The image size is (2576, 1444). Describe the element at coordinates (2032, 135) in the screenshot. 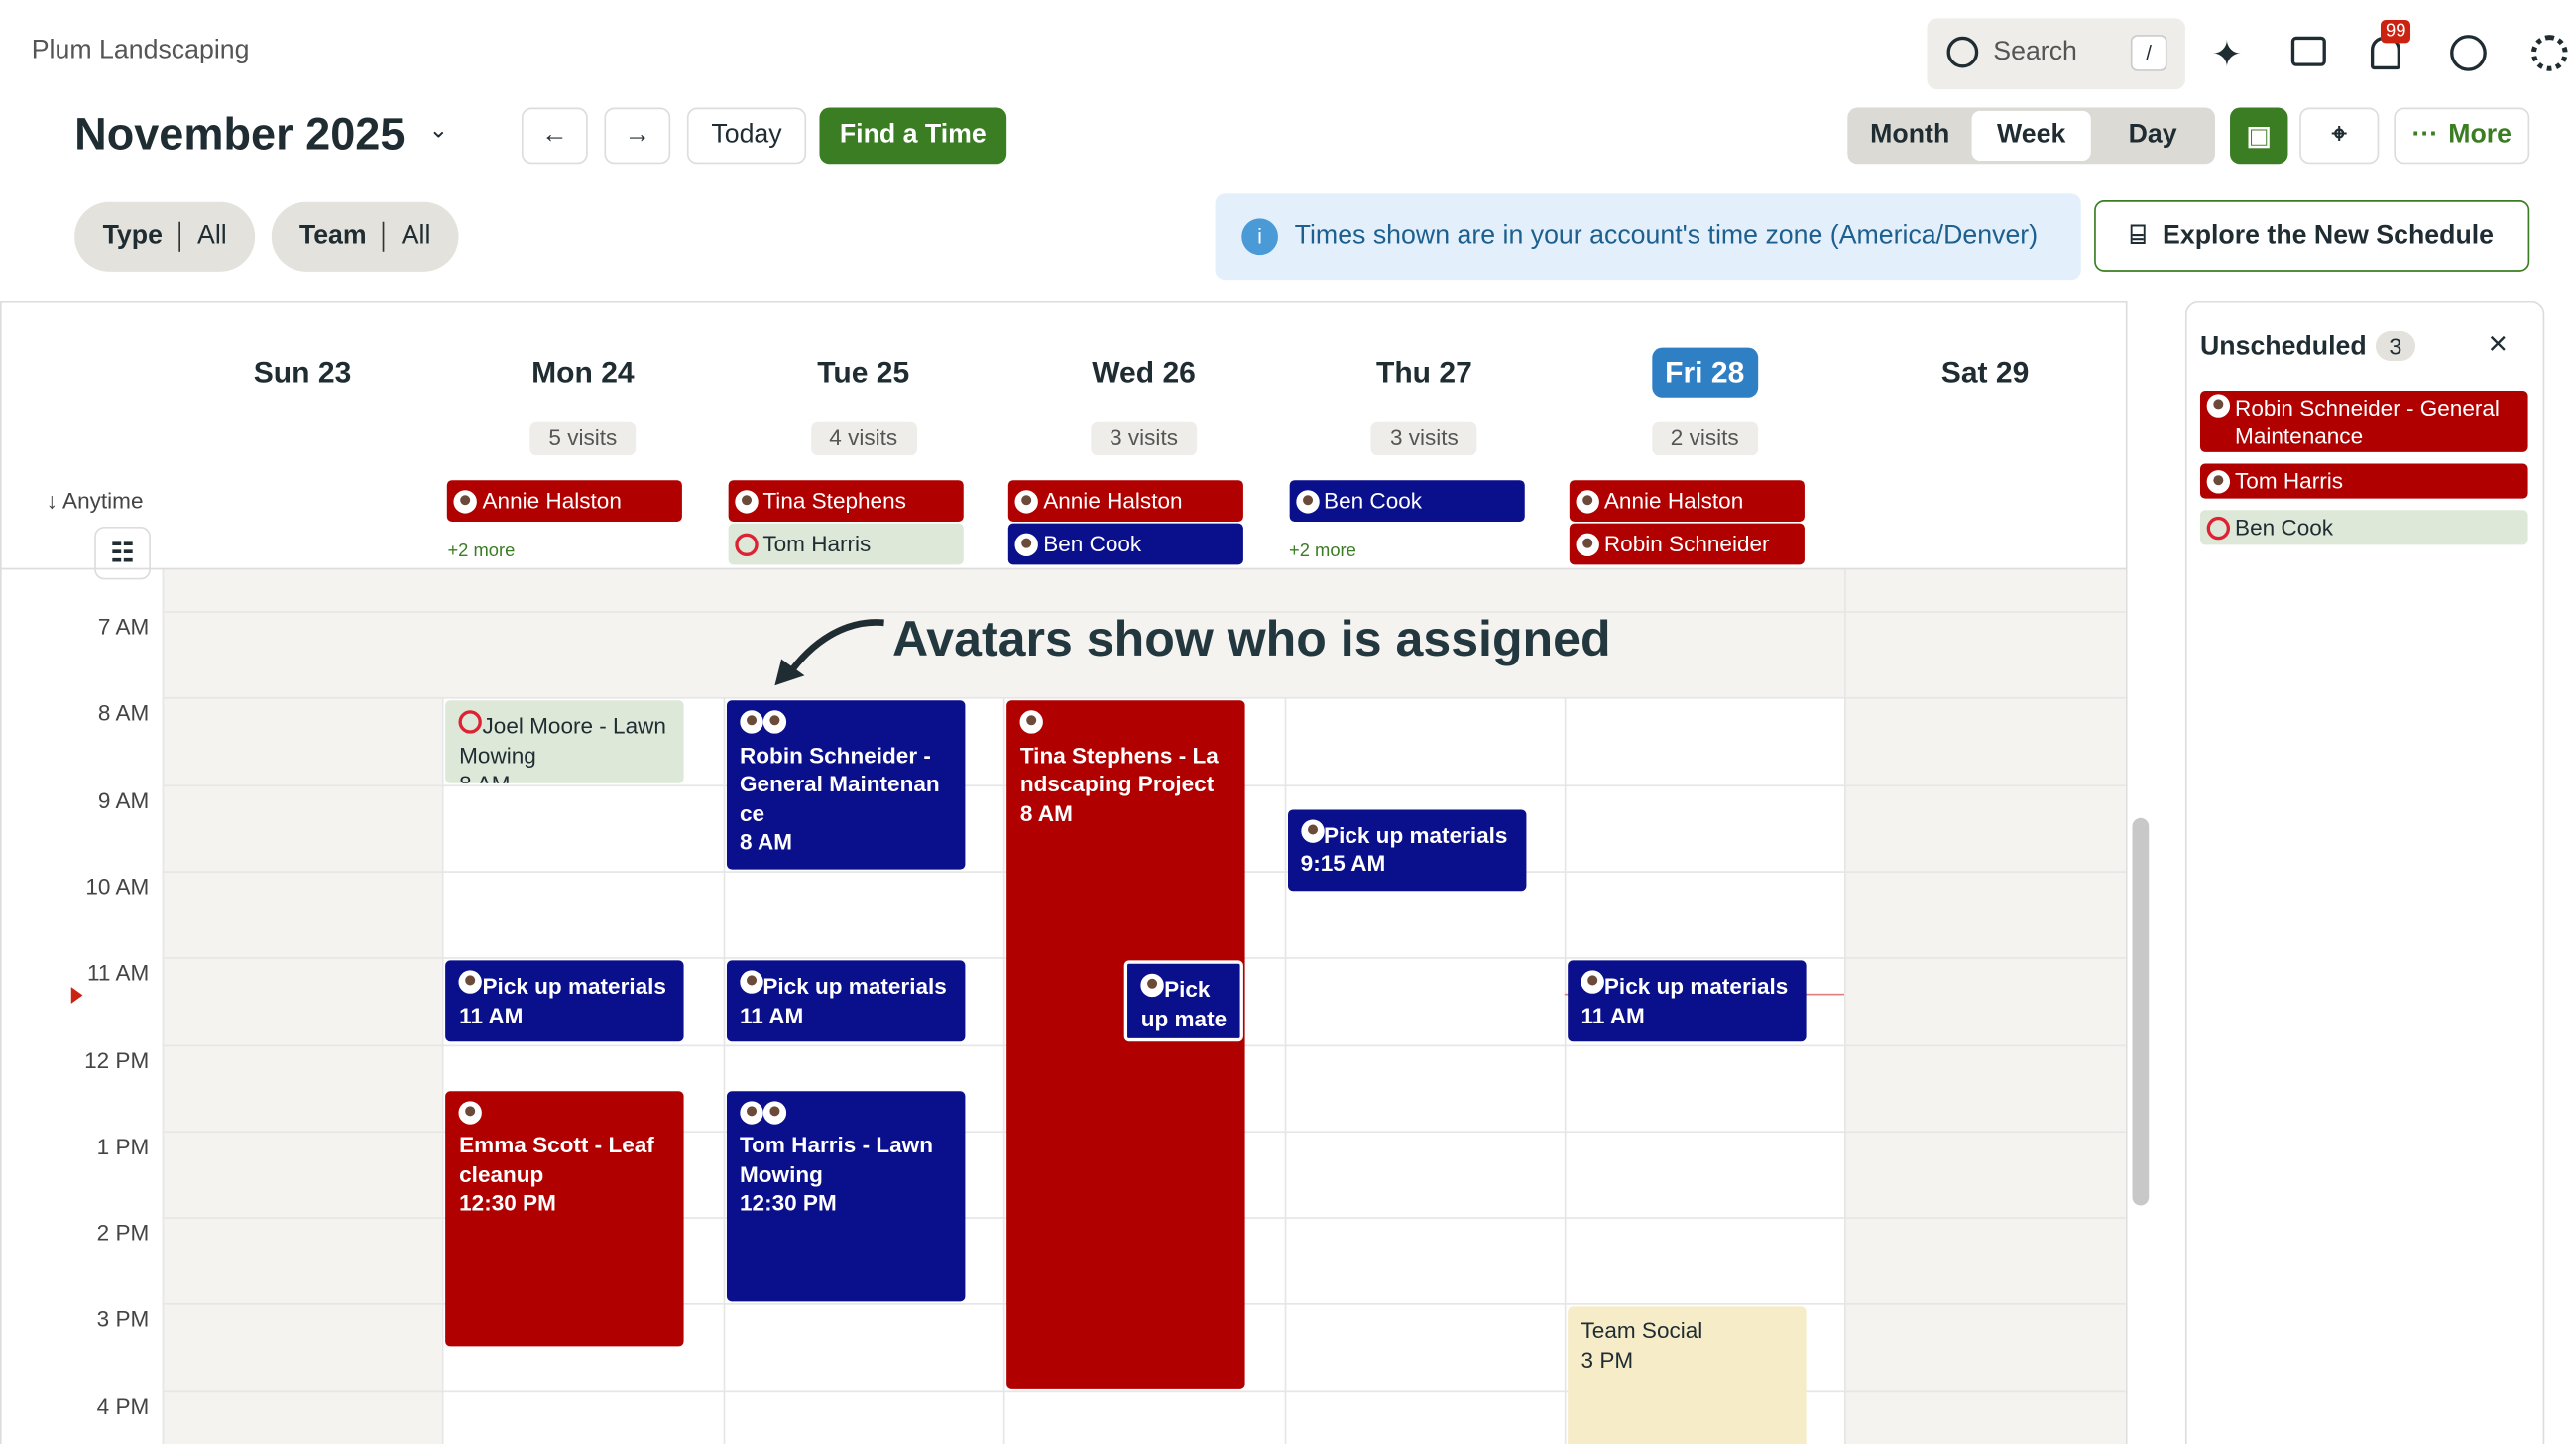

I see `view-option: Week` at that location.